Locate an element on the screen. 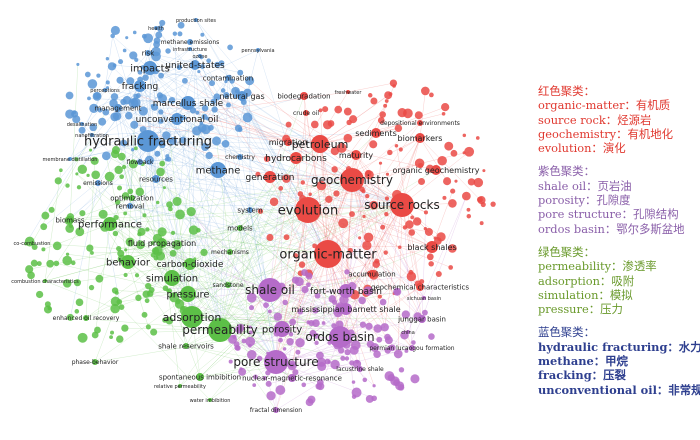  keyword-label: water imbibition is located at coordinates (210, 401).